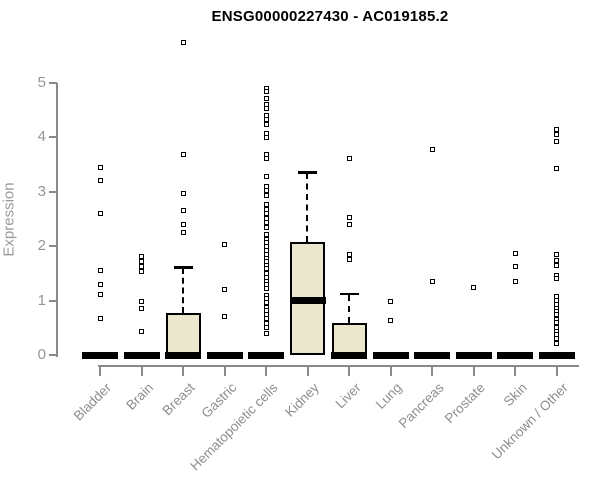  Describe the element at coordinates (421, 405) in the screenshot. I see `x-tick-label: Pancreas` at that location.